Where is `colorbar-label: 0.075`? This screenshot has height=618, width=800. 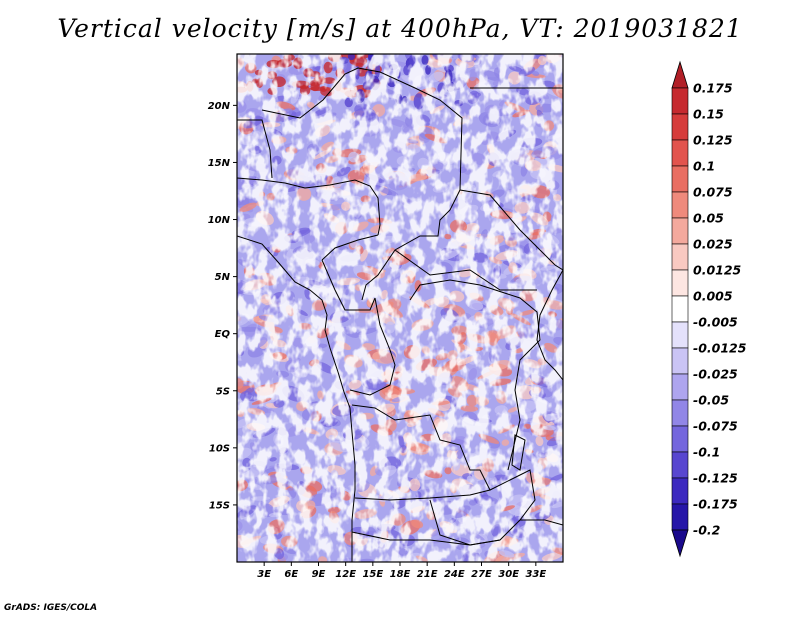 colorbar-label: 0.075 is located at coordinates (713, 192).